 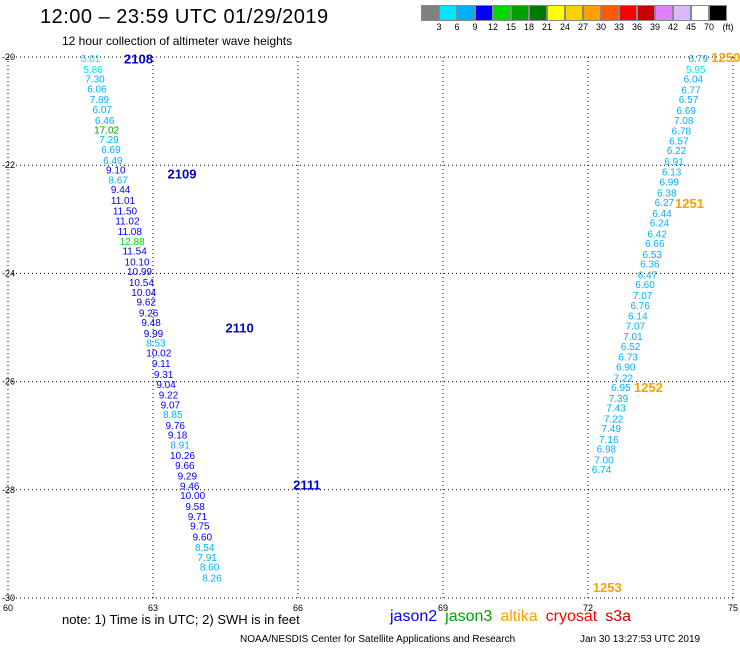 What do you see at coordinates (633, 337) in the screenshot?
I see `wave-height-point: 7.01` at bounding box center [633, 337].